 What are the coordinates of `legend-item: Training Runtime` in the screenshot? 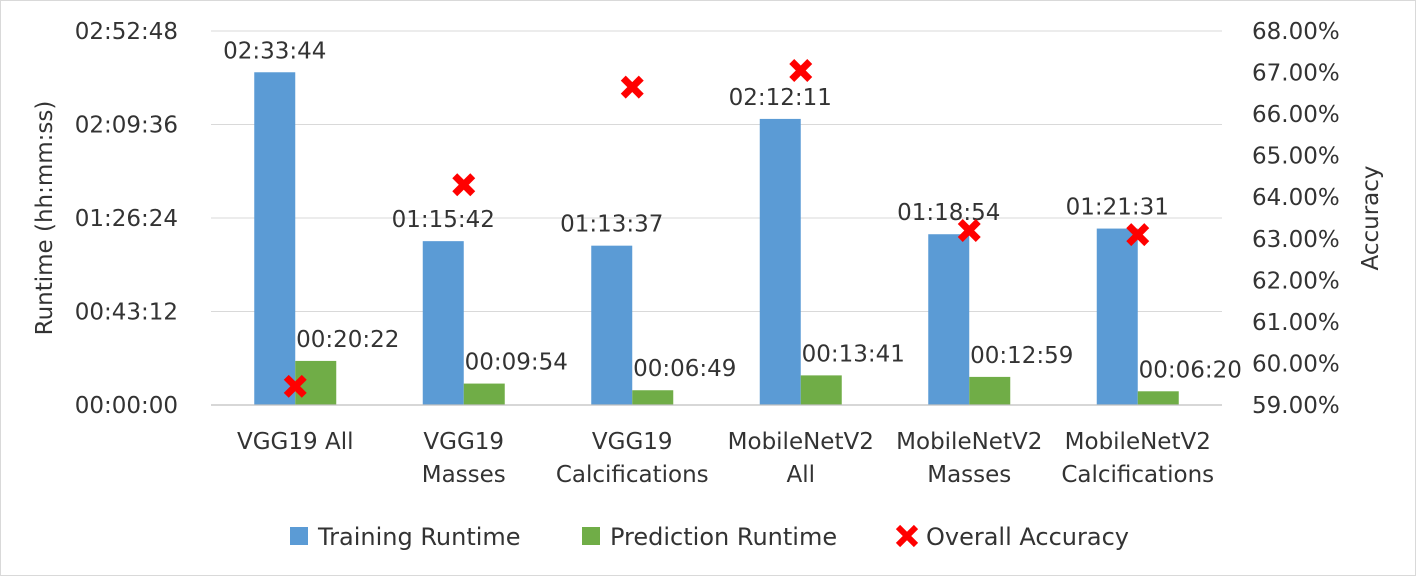 It's located at (405, 537).